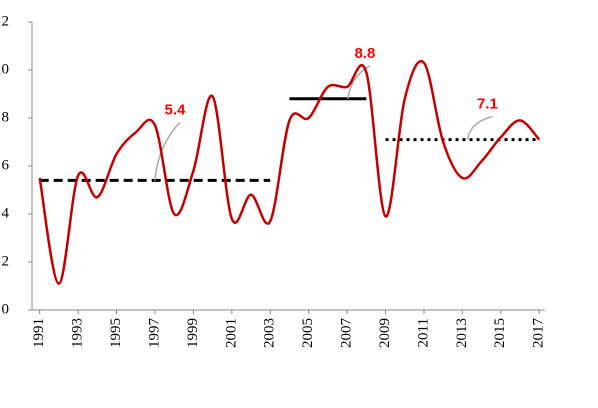  What do you see at coordinates (270, 333) in the screenshot?
I see `x-tick-label: 2003` at bounding box center [270, 333].